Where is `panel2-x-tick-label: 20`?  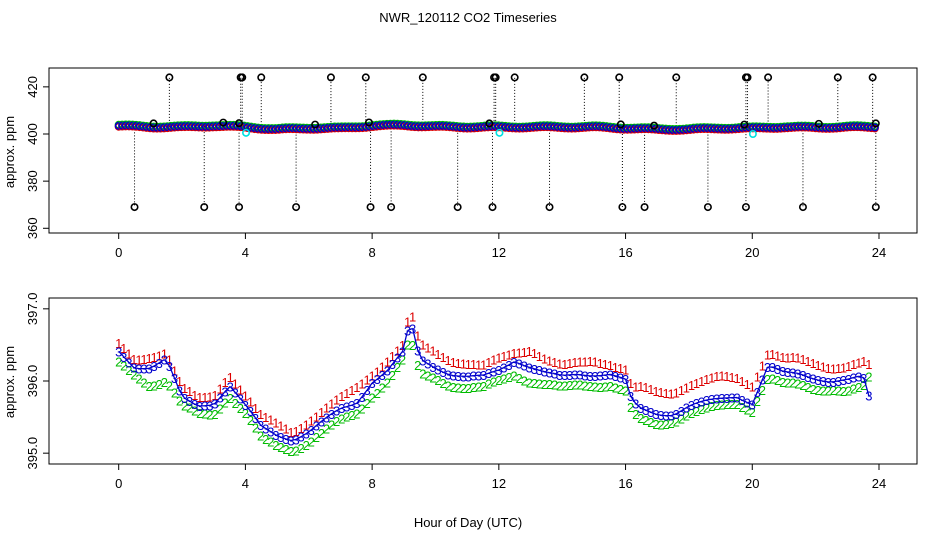 panel2-x-tick-label: 20 is located at coordinates (752, 483).